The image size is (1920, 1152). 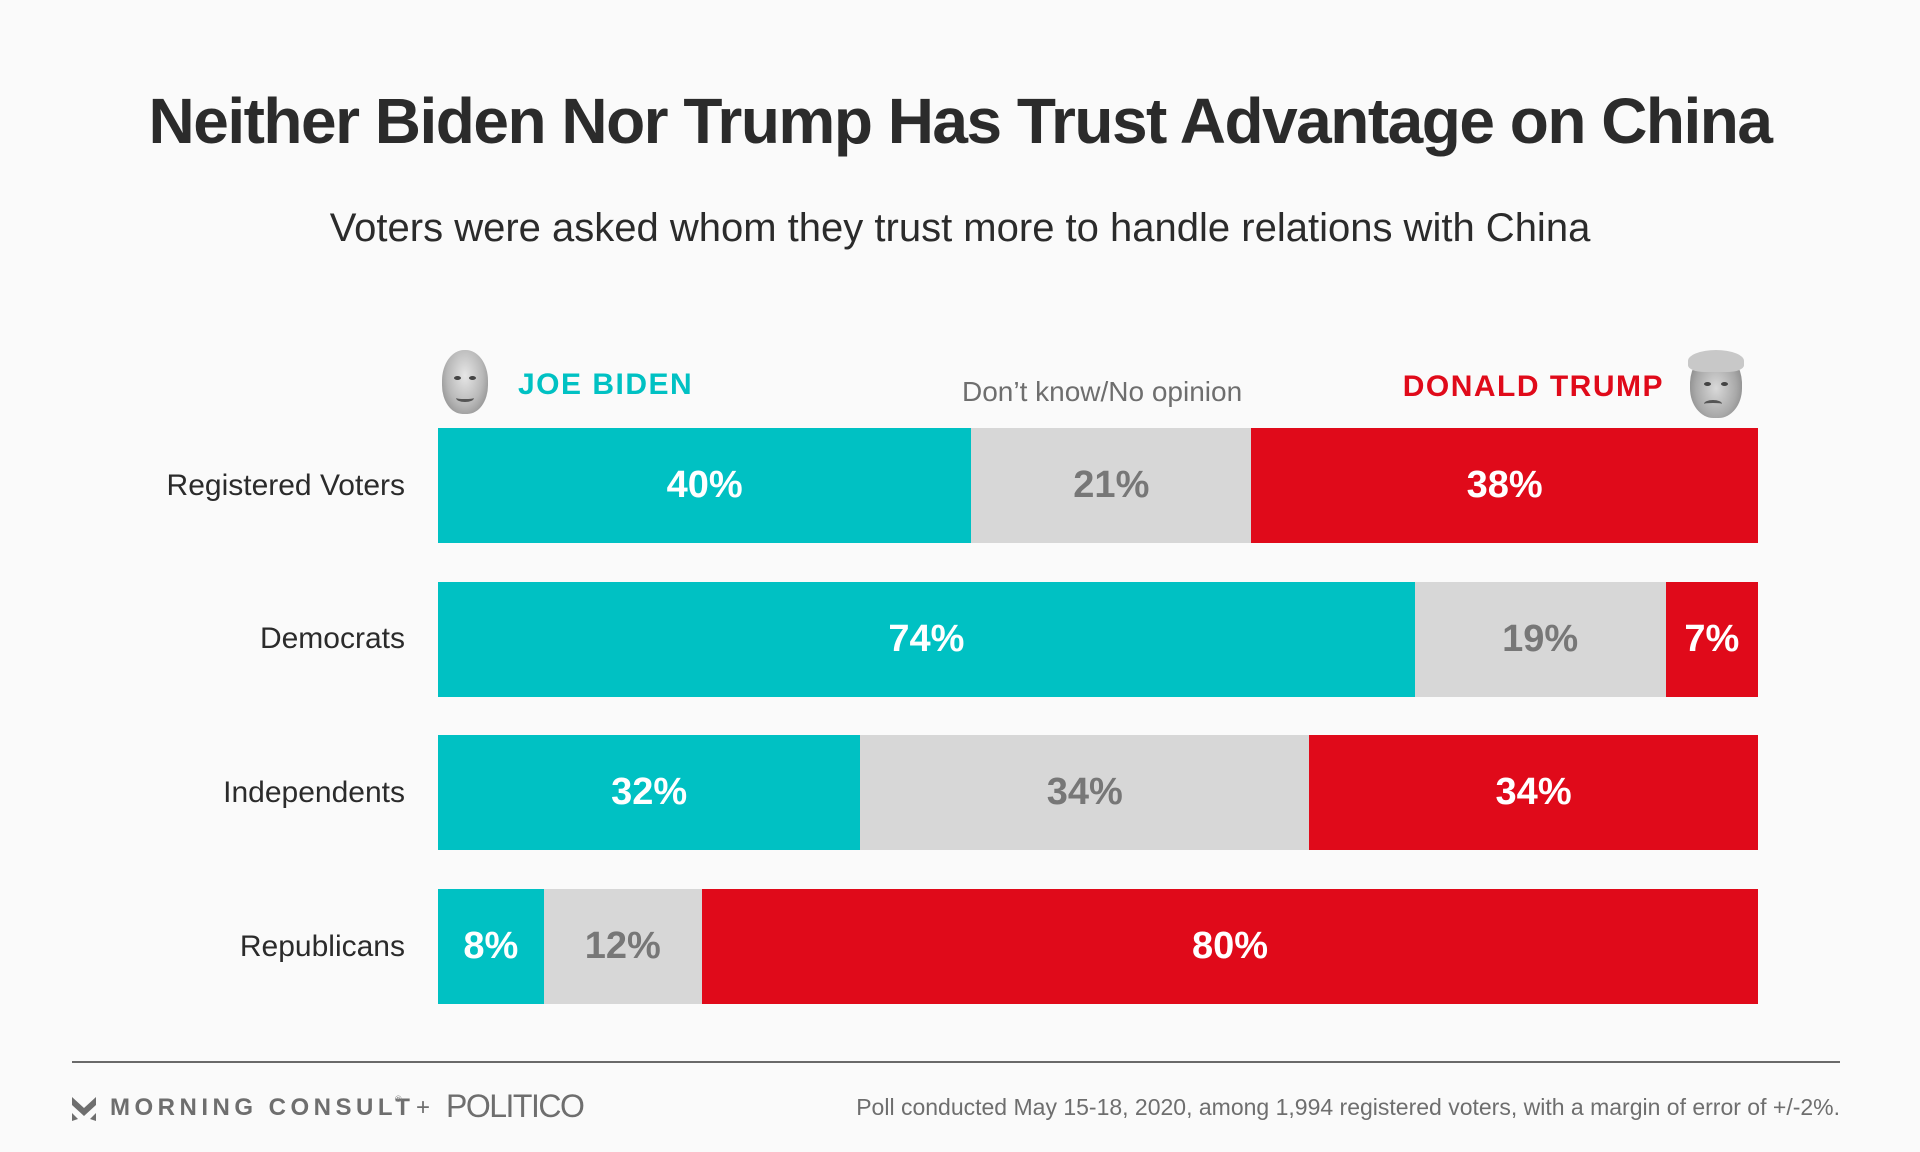 I want to click on bar-segment-biden: 74%, so click(x=926, y=639).